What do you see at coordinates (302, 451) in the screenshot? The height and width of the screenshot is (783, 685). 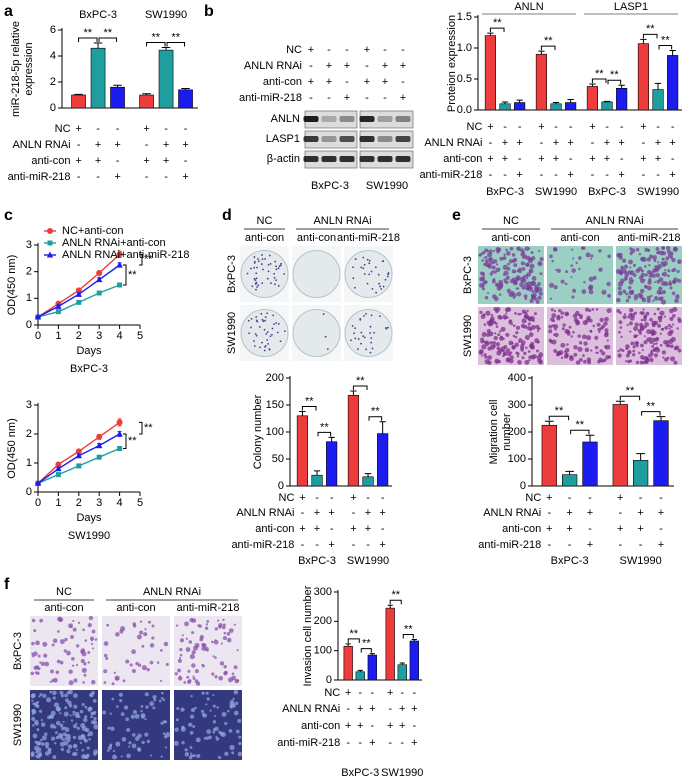 I see `bar` at bounding box center [302, 451].